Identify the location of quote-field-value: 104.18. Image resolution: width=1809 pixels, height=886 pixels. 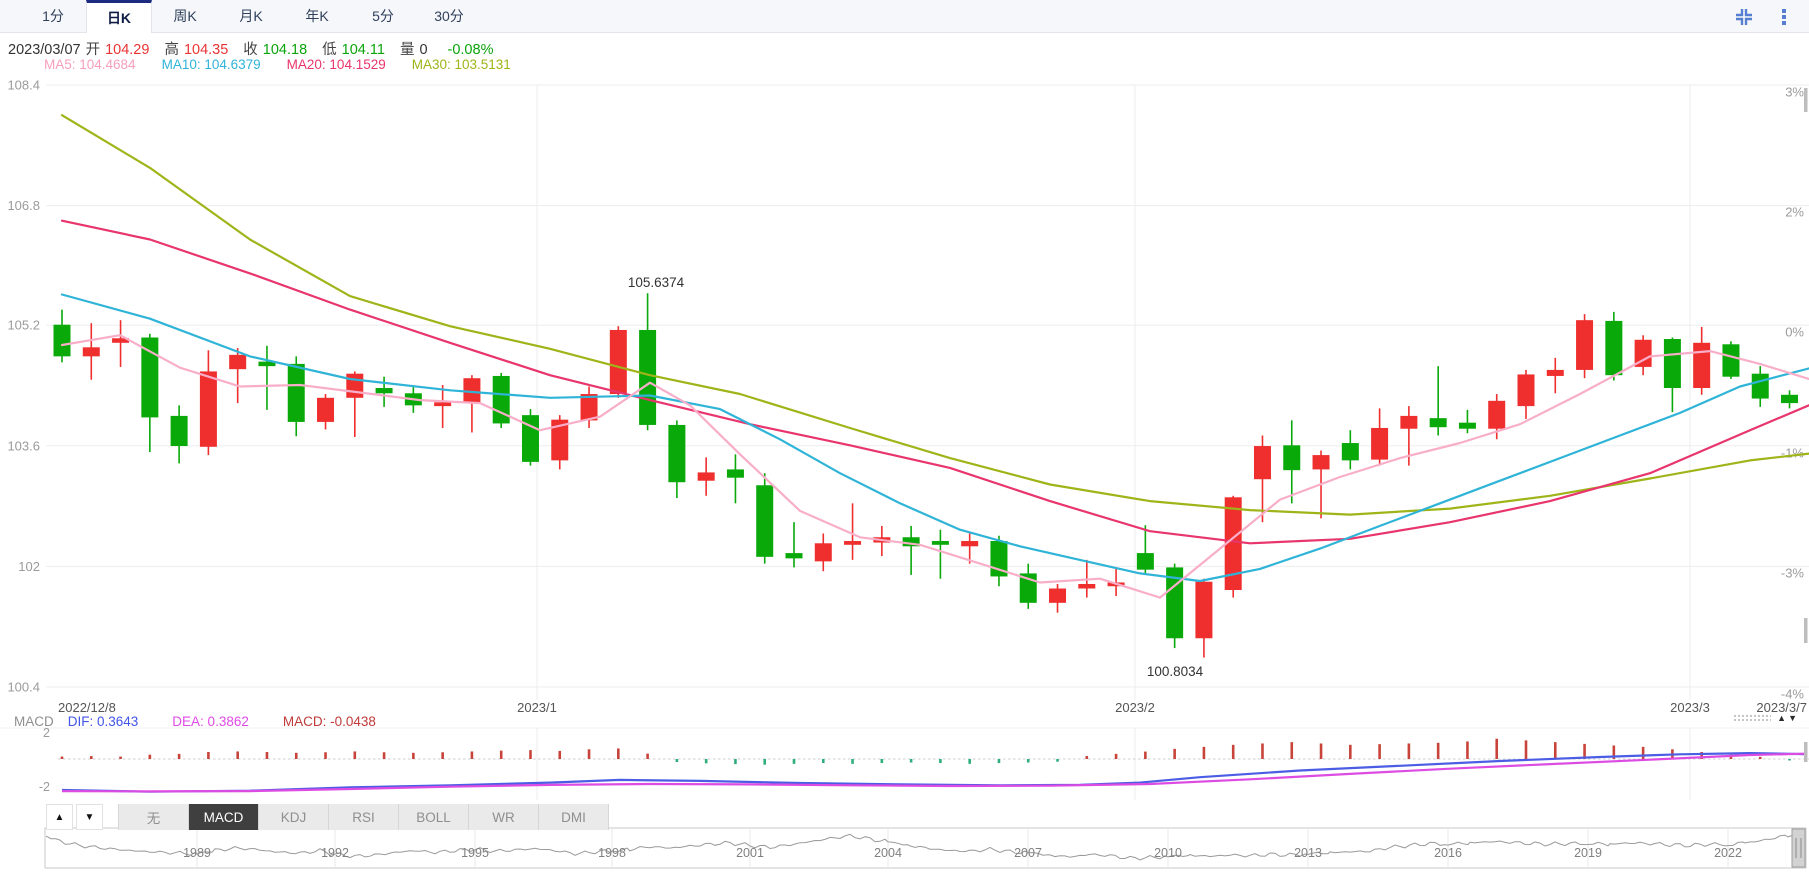
(285, 50).